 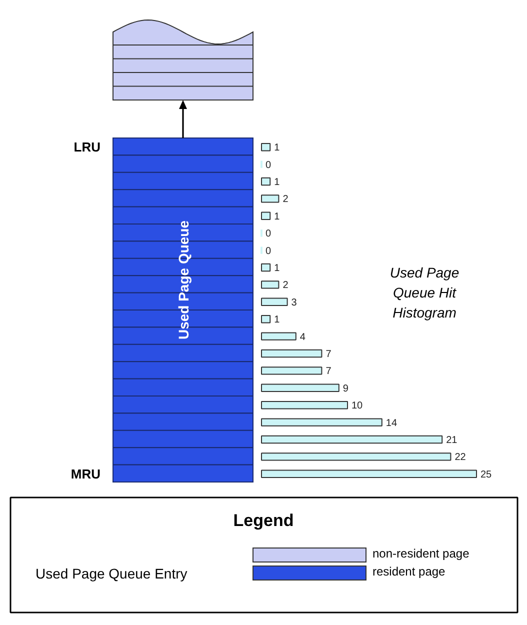 I want to click on y-tick-label: MRU, so click(x=85, y=474).